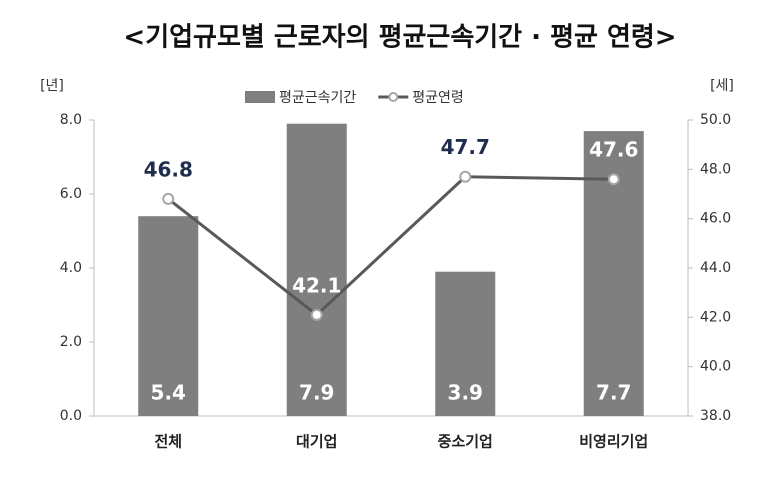 Image resolution: width=780 pixels, height=480 pixels. Describe the element at coordinates (71, 120) in the screenshot. I see `y-tick-label: 8.0` at that location.